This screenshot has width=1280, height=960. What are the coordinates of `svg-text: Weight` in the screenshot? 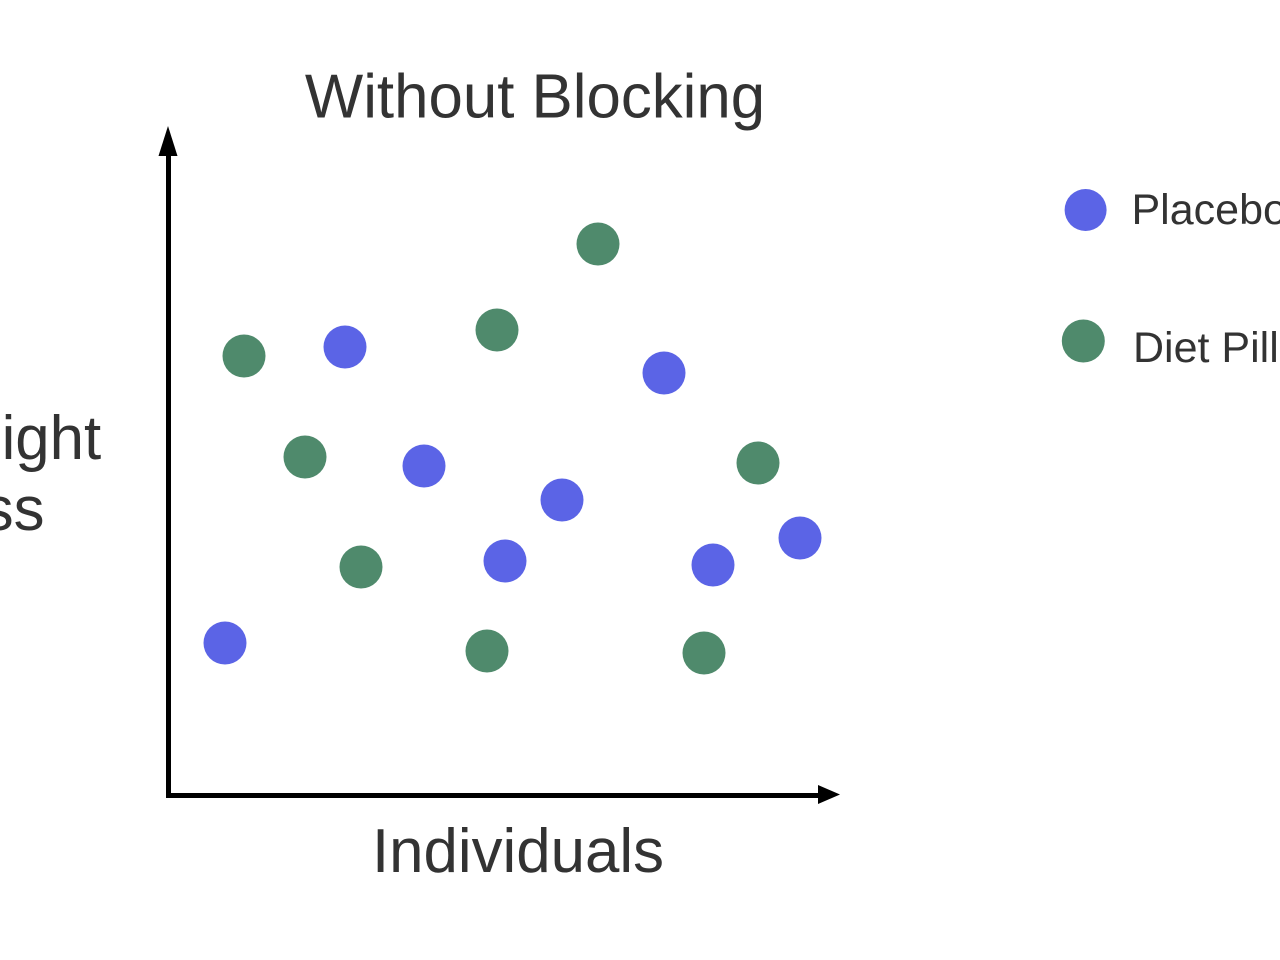 It's located at (50, 438).